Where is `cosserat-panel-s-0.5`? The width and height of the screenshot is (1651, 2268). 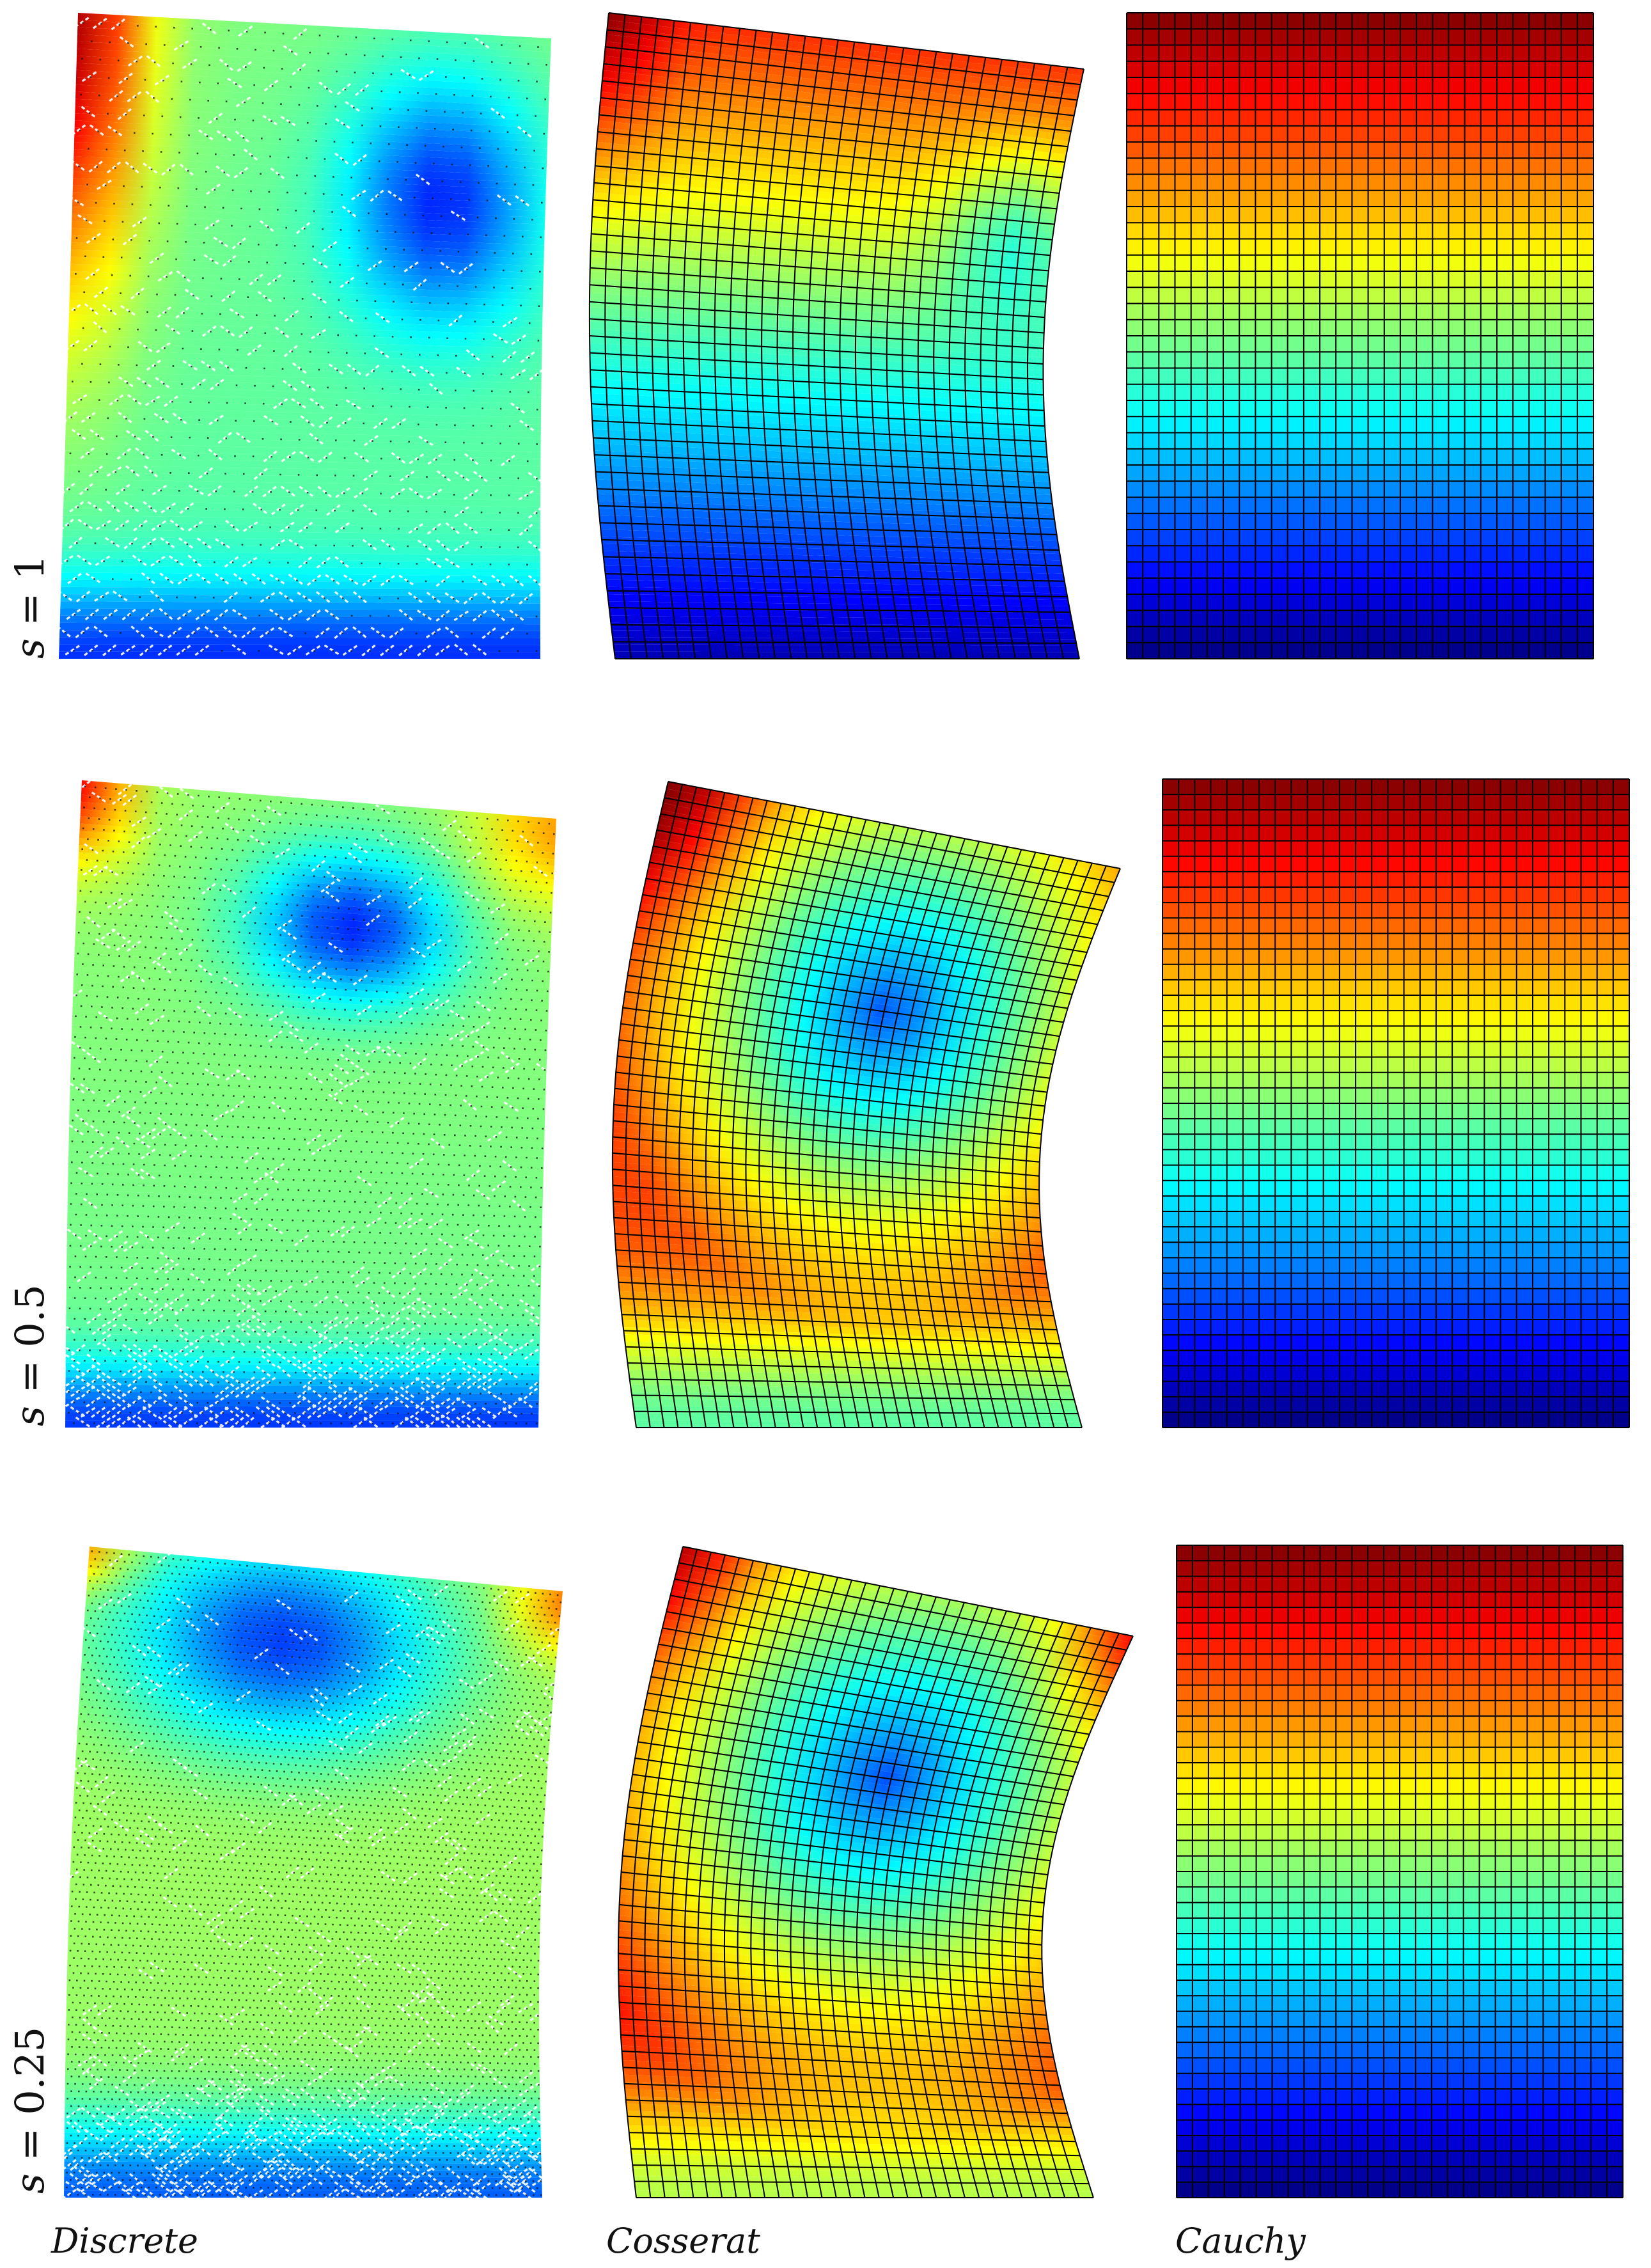 cosserat-panel-s-0.5 is located at coordinates (866, 1104).